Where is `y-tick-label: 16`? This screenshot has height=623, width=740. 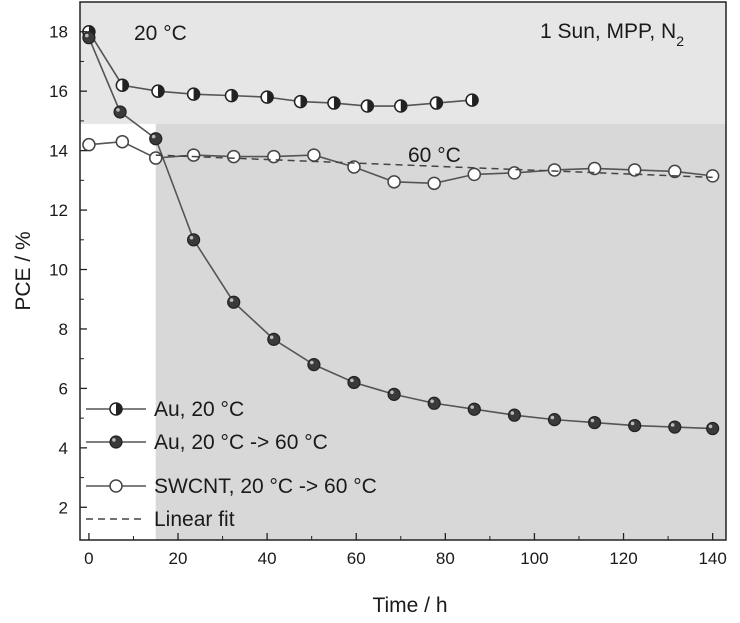 y-tick-label: 16 is located at coordinates (58, 91).